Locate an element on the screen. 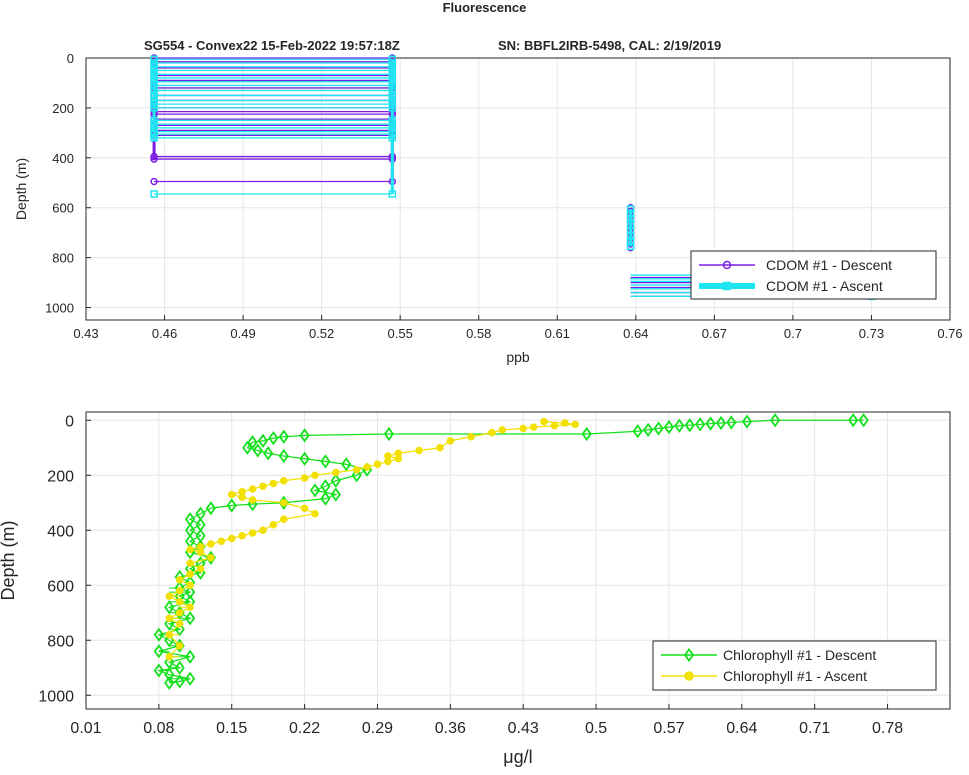  x-axis-label: ppb is located at coordinates (518, 357).